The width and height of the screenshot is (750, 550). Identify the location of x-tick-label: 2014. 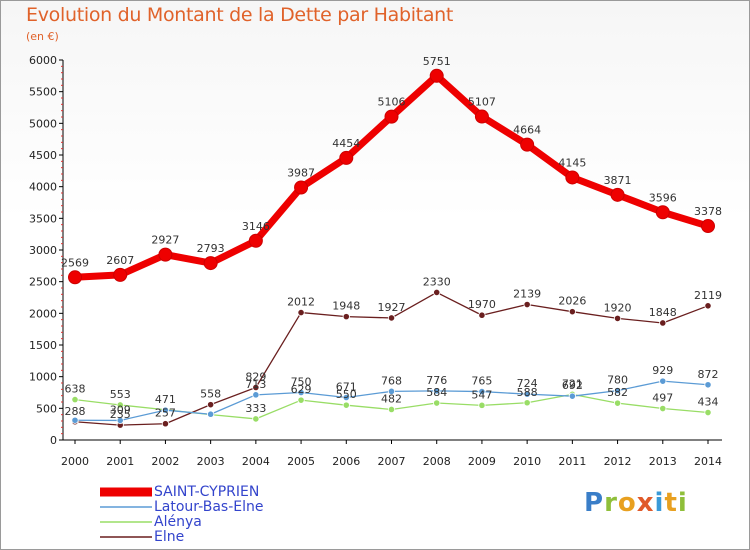
(708, 461).